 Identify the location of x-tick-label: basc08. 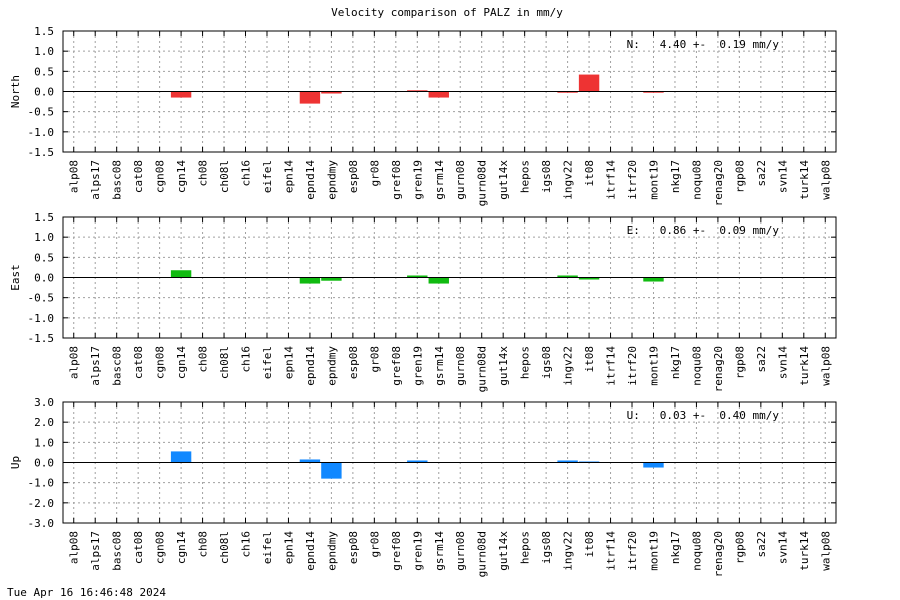
(117, 180).